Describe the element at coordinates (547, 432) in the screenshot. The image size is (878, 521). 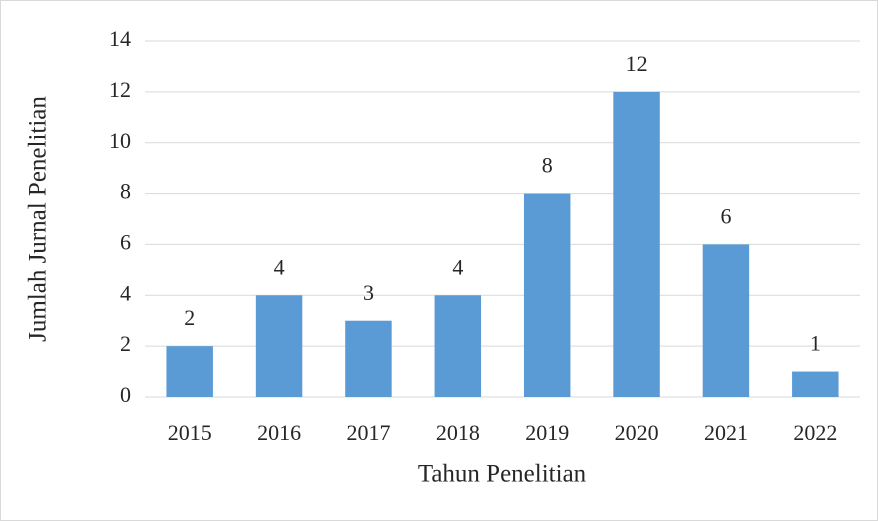
I see `x-tick-label: 2019` at that location.